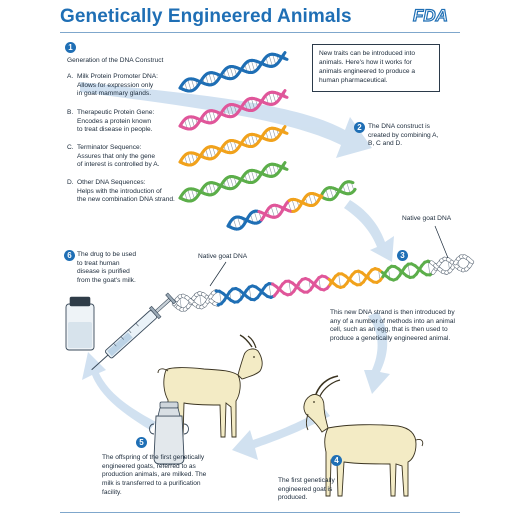 The image size is (520, 520). Describe the element at coordinates (69, 255) in the screenshot. I see `step-6-badge: 6` at that location.